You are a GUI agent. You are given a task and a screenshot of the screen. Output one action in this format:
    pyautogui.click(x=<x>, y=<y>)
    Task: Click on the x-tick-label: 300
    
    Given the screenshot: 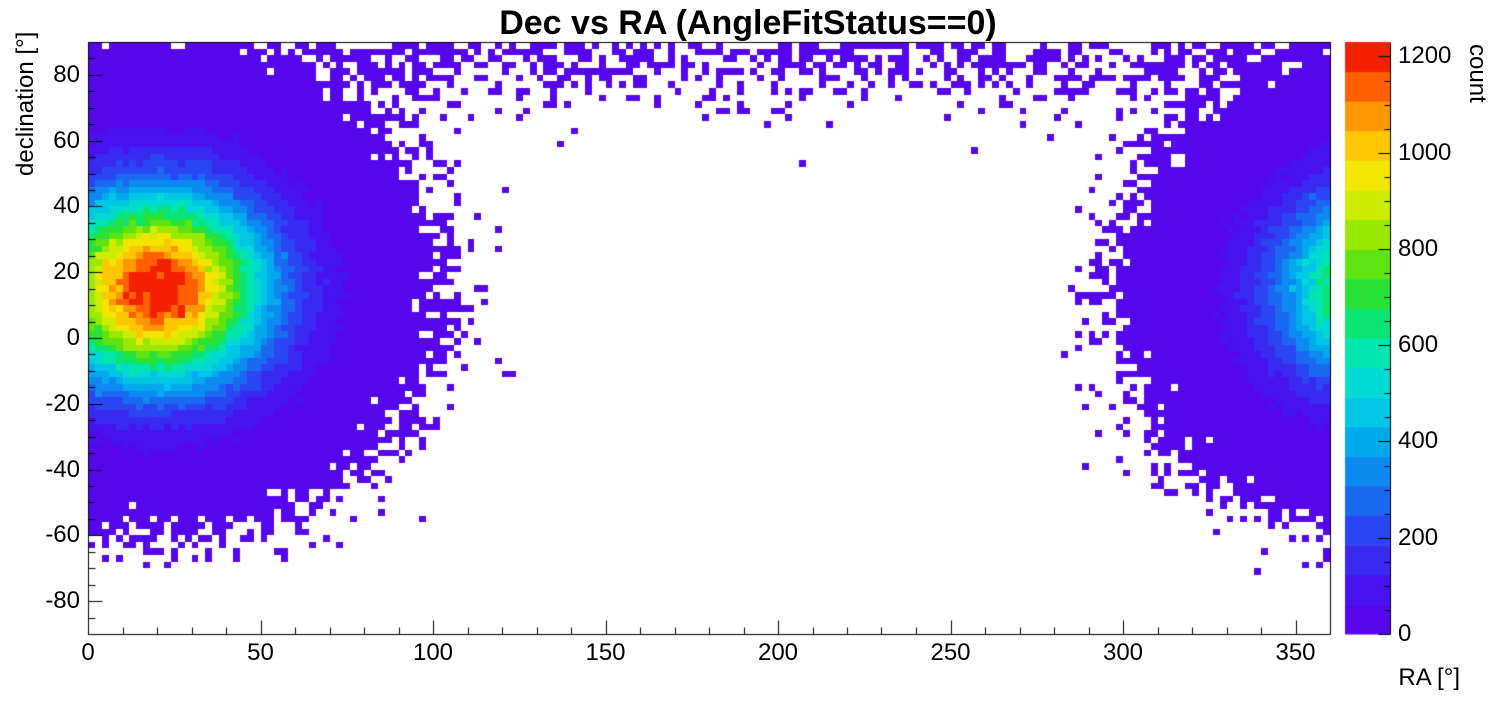 What is the action you would take?
    pyautogui.click(x=1123, y=652)
    